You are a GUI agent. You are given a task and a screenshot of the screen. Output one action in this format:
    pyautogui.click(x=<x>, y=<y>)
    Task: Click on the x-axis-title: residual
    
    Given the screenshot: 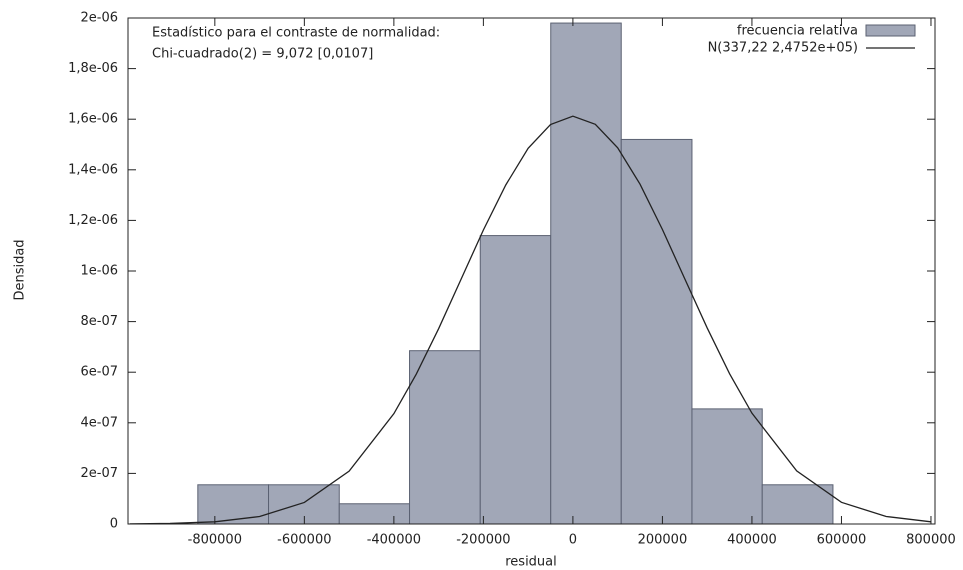 What is the action you would take?
    pyautogui.click(x=531, y=562)
    